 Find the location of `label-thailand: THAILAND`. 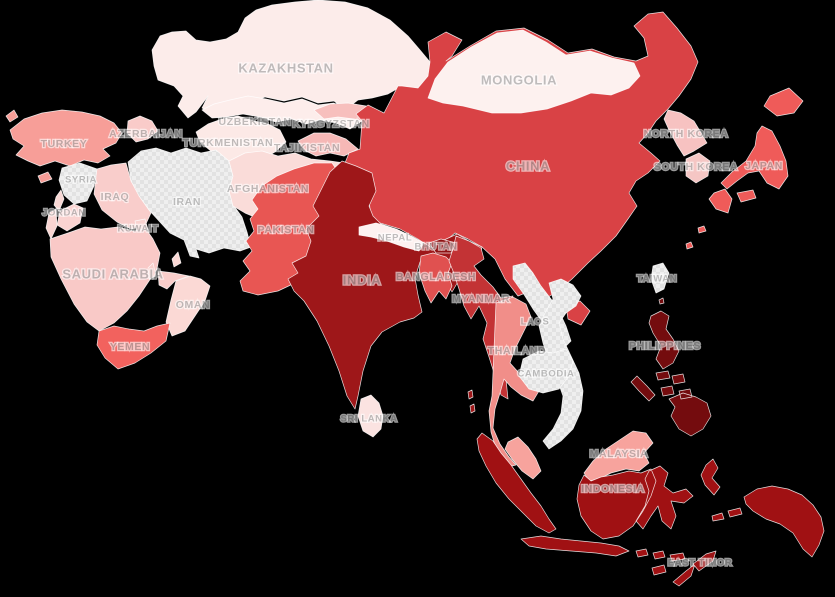

label-thailand: THAILAND is located at coordinates (517, 351).